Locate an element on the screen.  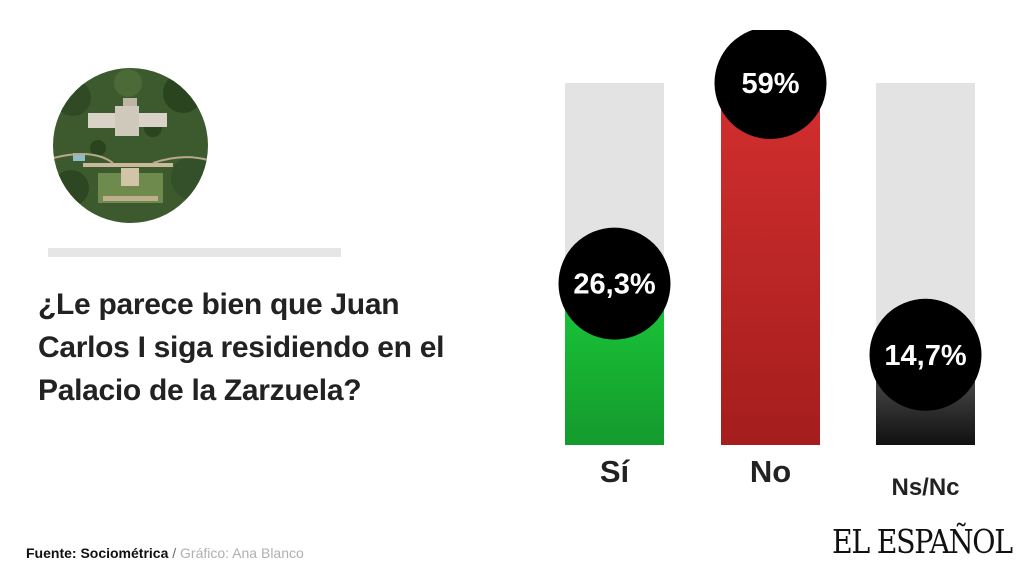
category-label-1: No is located at coordinates (770, 471).